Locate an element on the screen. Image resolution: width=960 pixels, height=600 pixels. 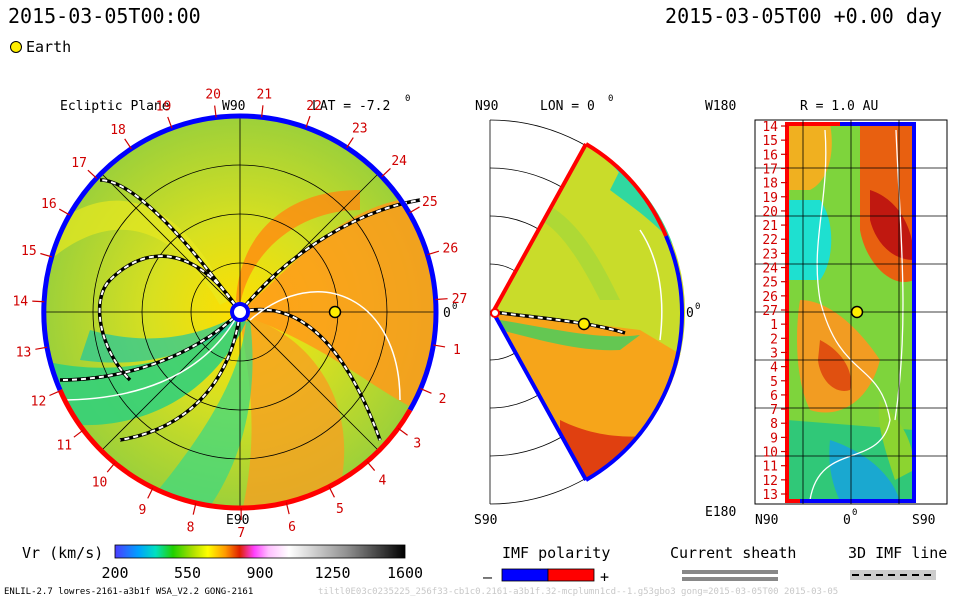
ecliptic-tick-label: 2 is located at coordinates (443, 399).